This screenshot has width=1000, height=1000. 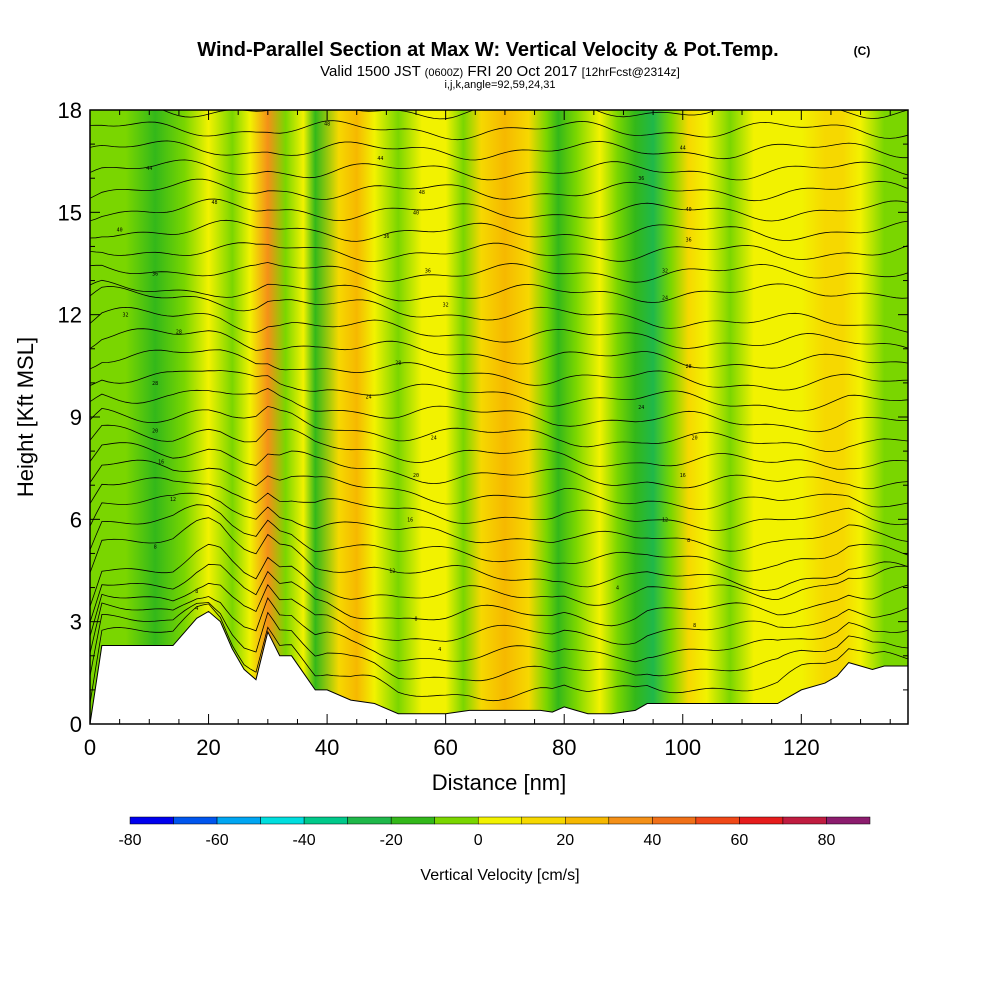 What do you see at coordinates (70, 110) in the screenshot?
I see `y-tick-label: 18` at bounding box center [70, 110].